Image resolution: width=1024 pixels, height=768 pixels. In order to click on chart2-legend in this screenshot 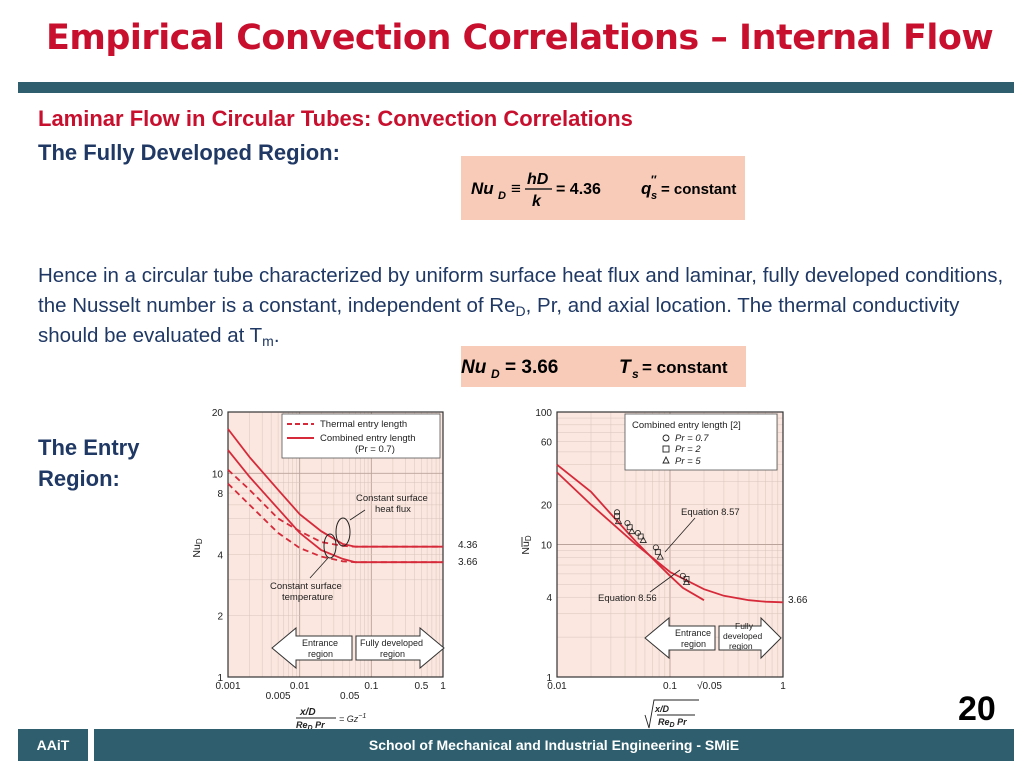, I will do `click(701, 442)`.